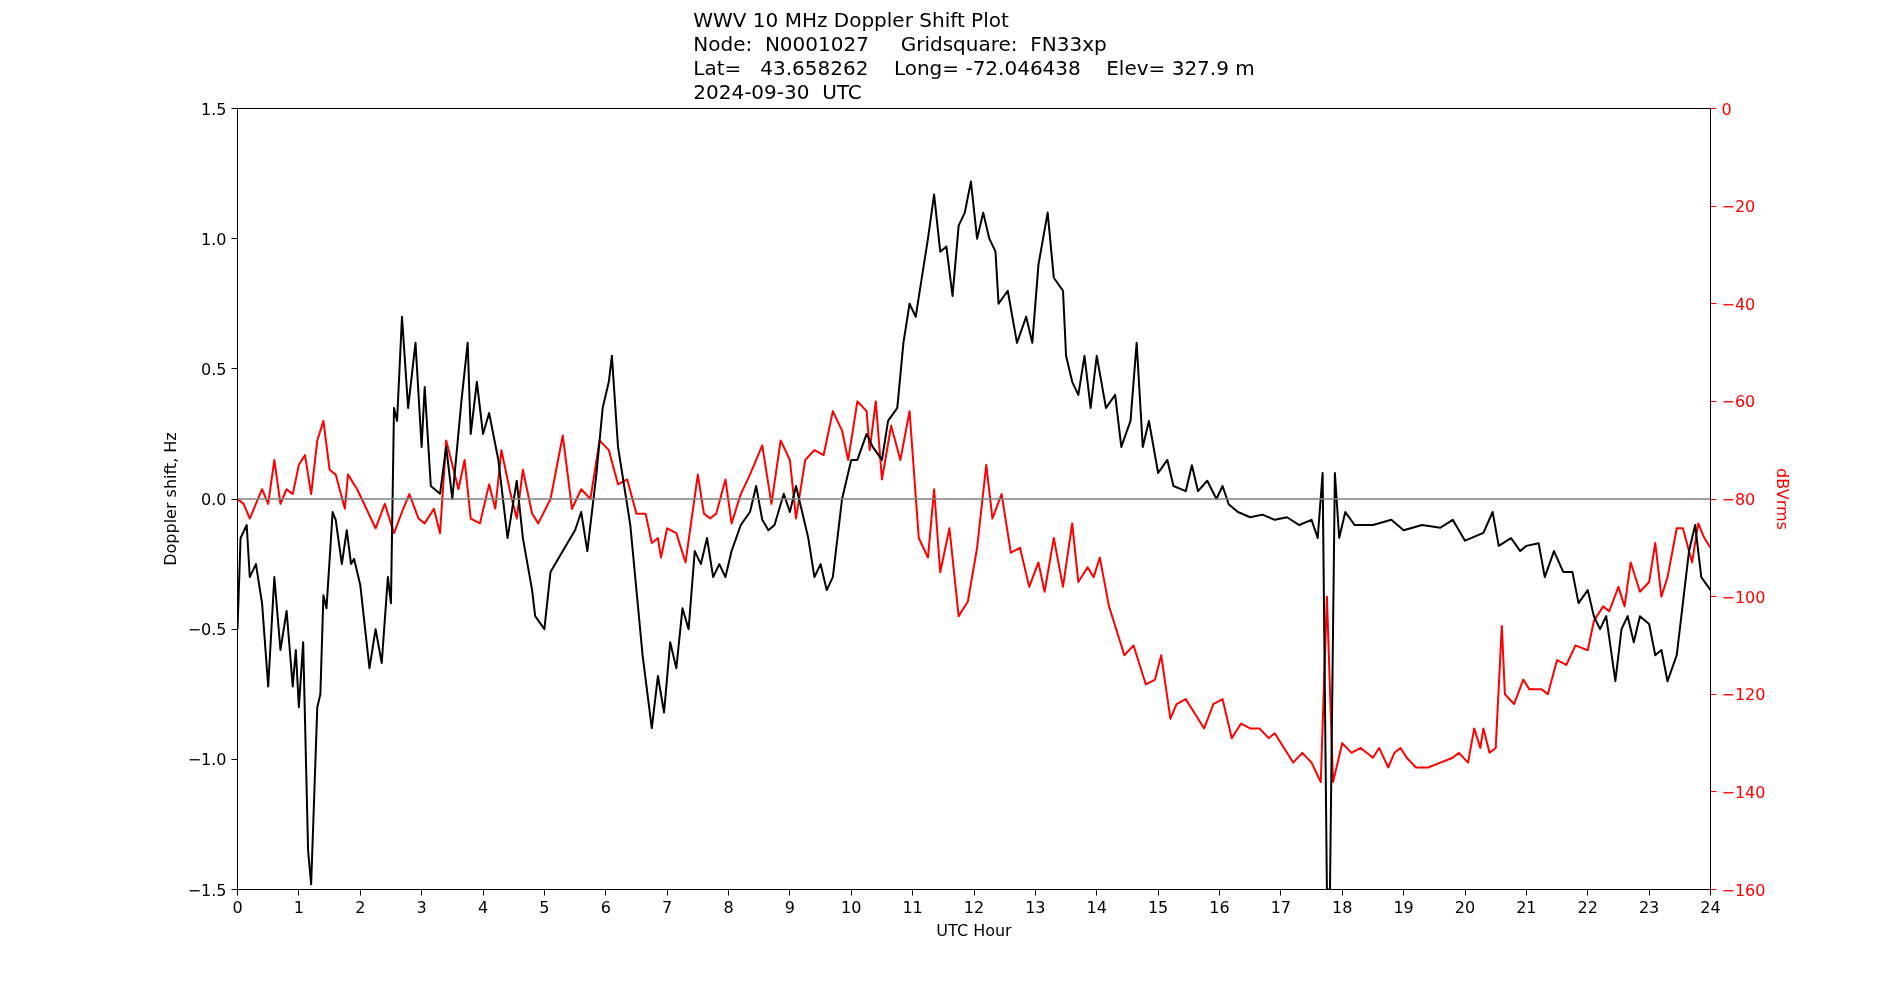 Image resolution: width=1900 pixels, height=1000 pixels. Describe the element at coordinates (1743, 597) in the screenshot. I see `y2-tick-label: −100` at that location.